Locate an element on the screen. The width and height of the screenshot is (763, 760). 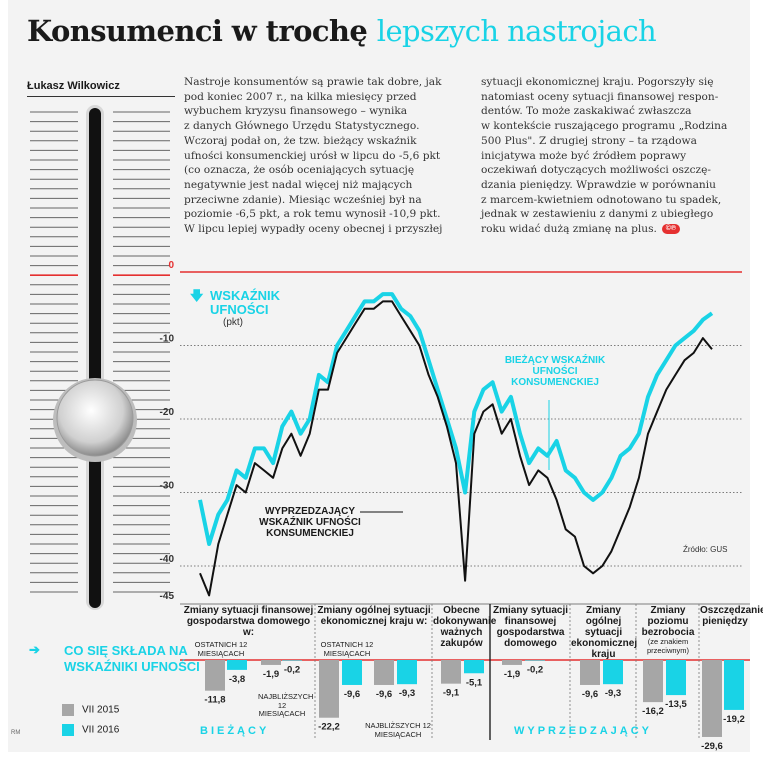
page-title: Konsumenci w trochę lepszych nastrojach is located at coordinates (342, 31).